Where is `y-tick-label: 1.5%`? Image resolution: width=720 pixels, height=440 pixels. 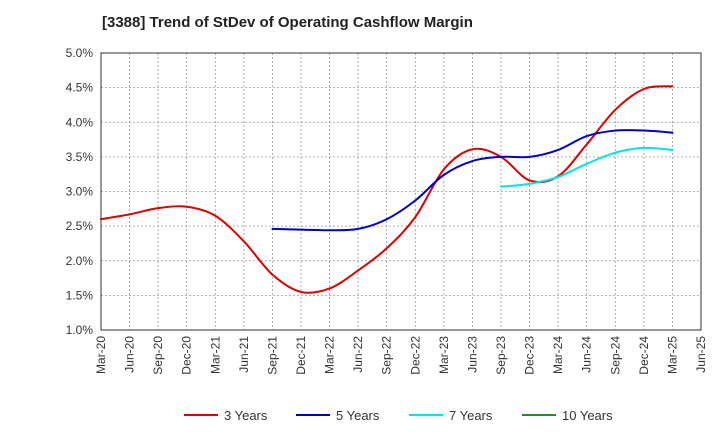 y-tick-label: 1.5% is located at coordinates (80, 295).